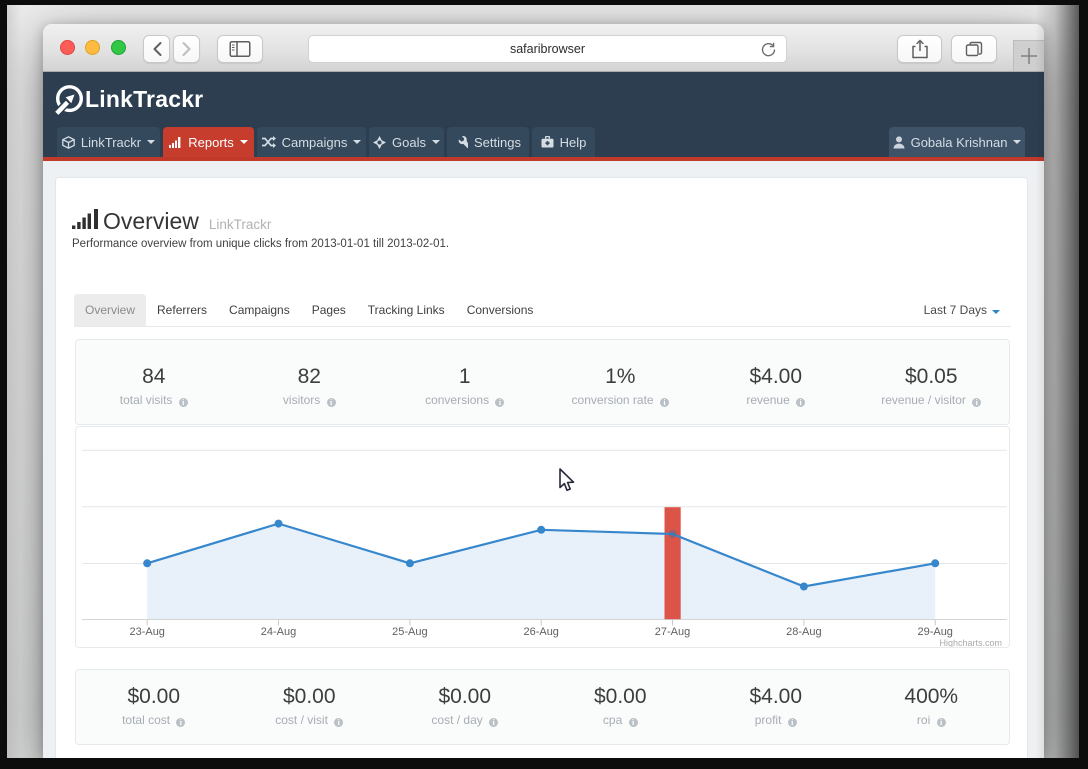 This screenshot has width=1088, height=769. What do you see at coordinates (409, 632) in the screenshot?
I see `svg-text: 25-Aug` at bounding box center [409, 632].